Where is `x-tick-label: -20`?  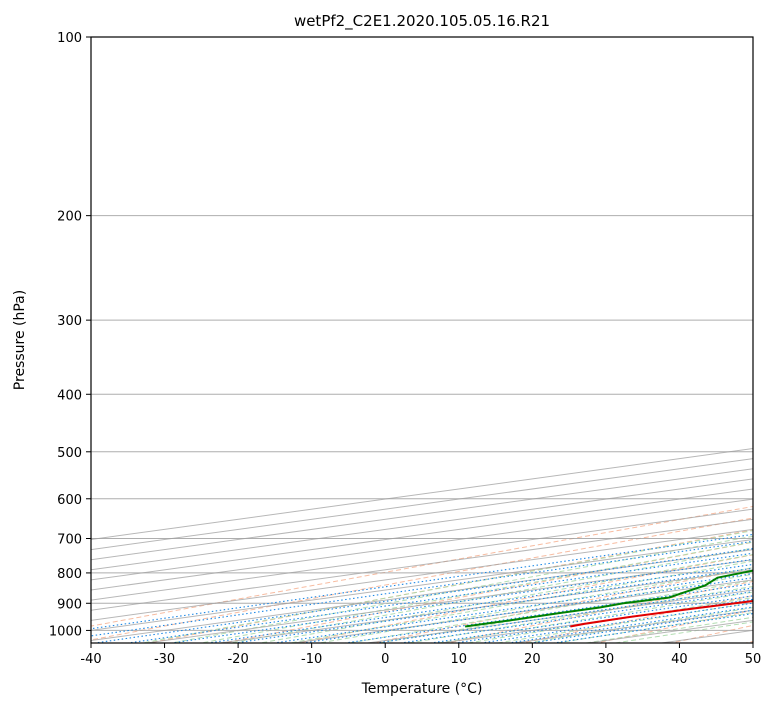
x-tick-label: -20 is located at coordinates (237, 659).